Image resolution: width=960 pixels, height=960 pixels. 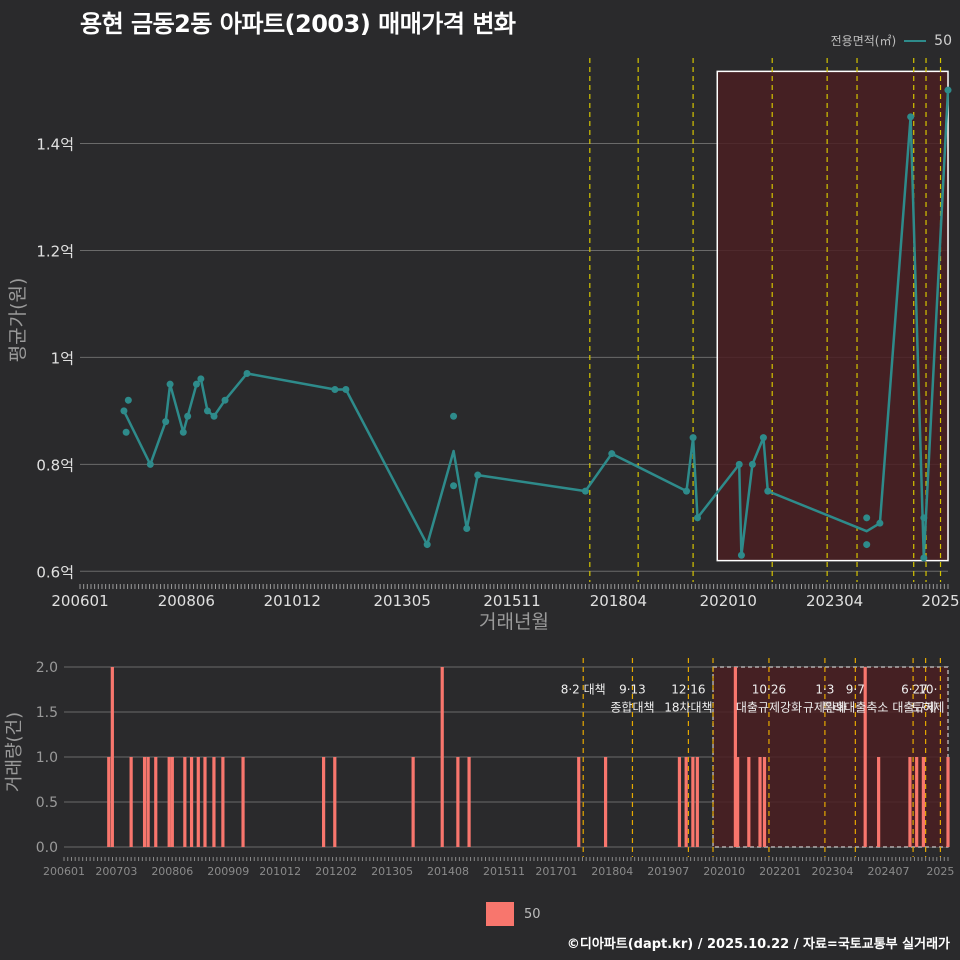 I want to click on y-tick-label: 0.8억, so click(x=55, y=465).